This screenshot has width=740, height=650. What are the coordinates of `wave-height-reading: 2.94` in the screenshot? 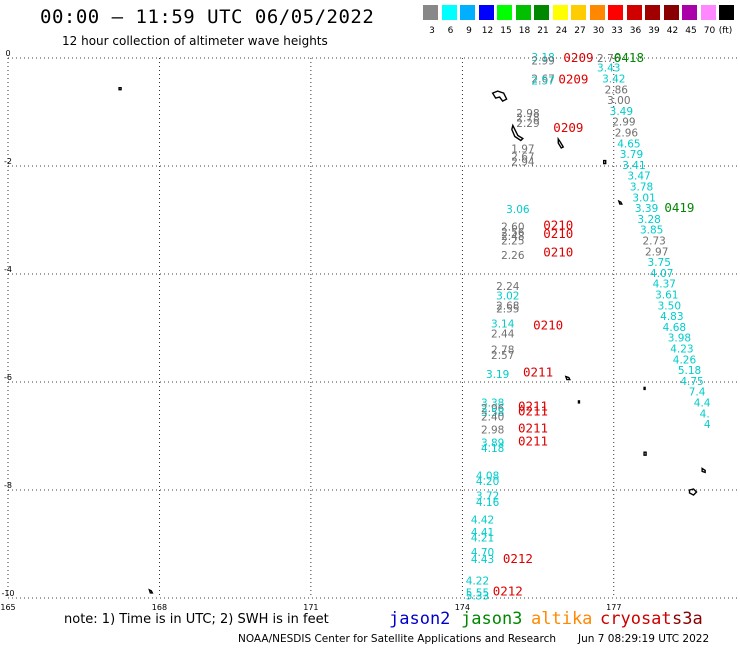 It's located at (523, 163).